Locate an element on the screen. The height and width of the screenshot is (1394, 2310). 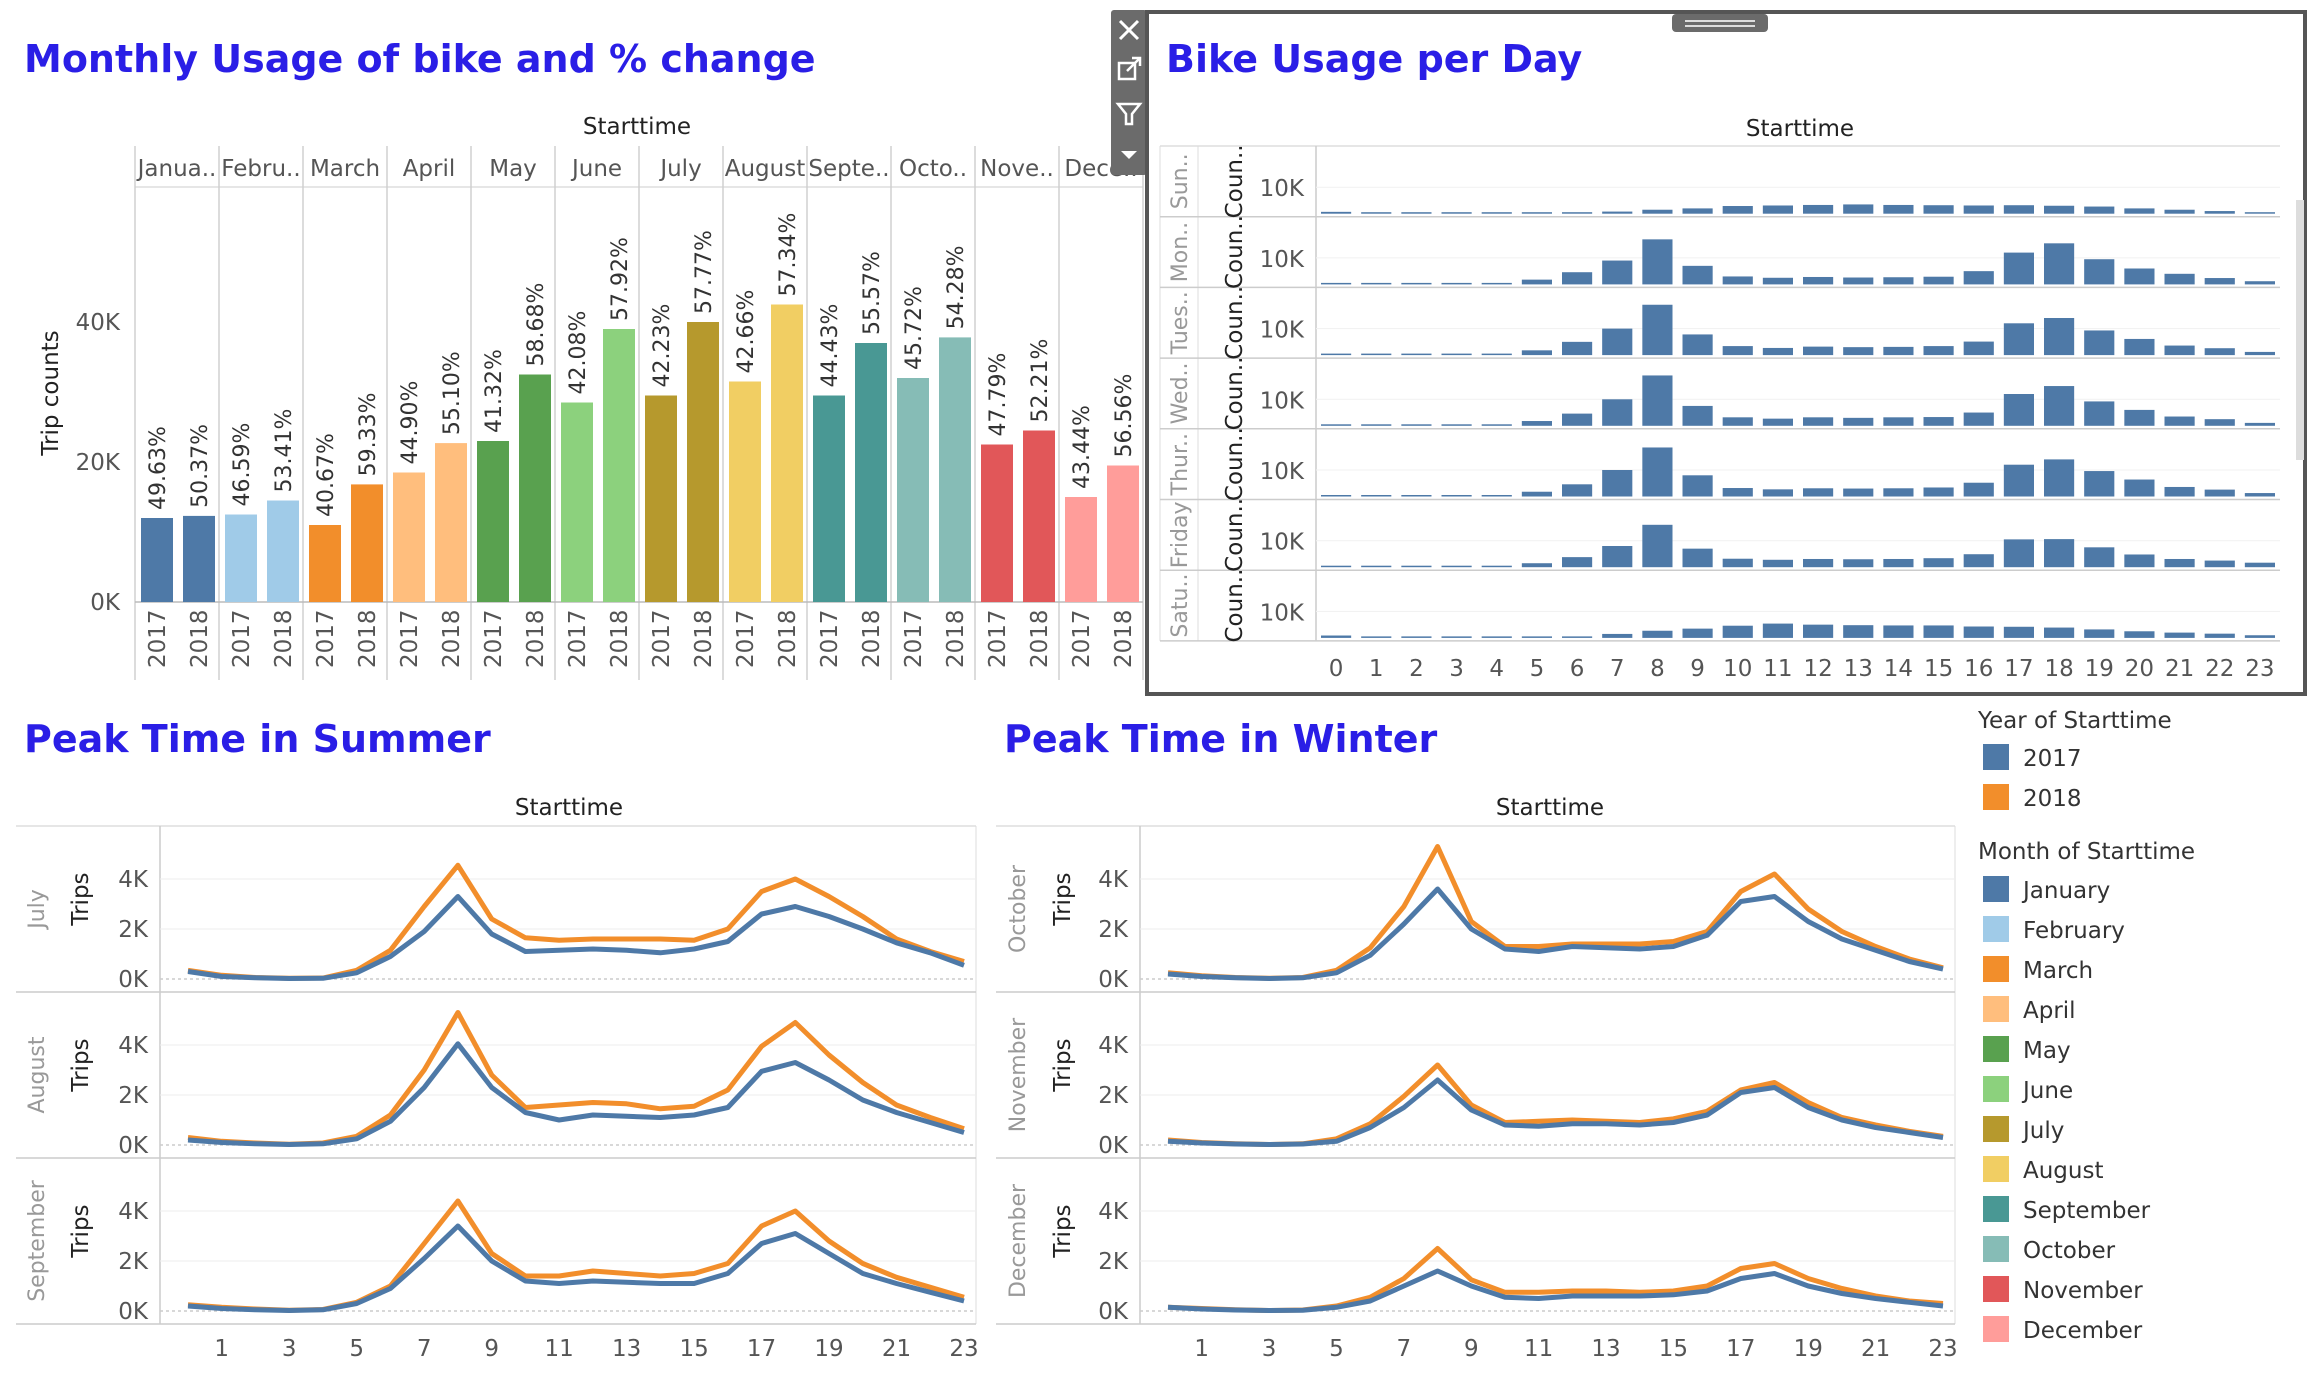
legend-month-label: May is located at coordinates (2047, 1051).